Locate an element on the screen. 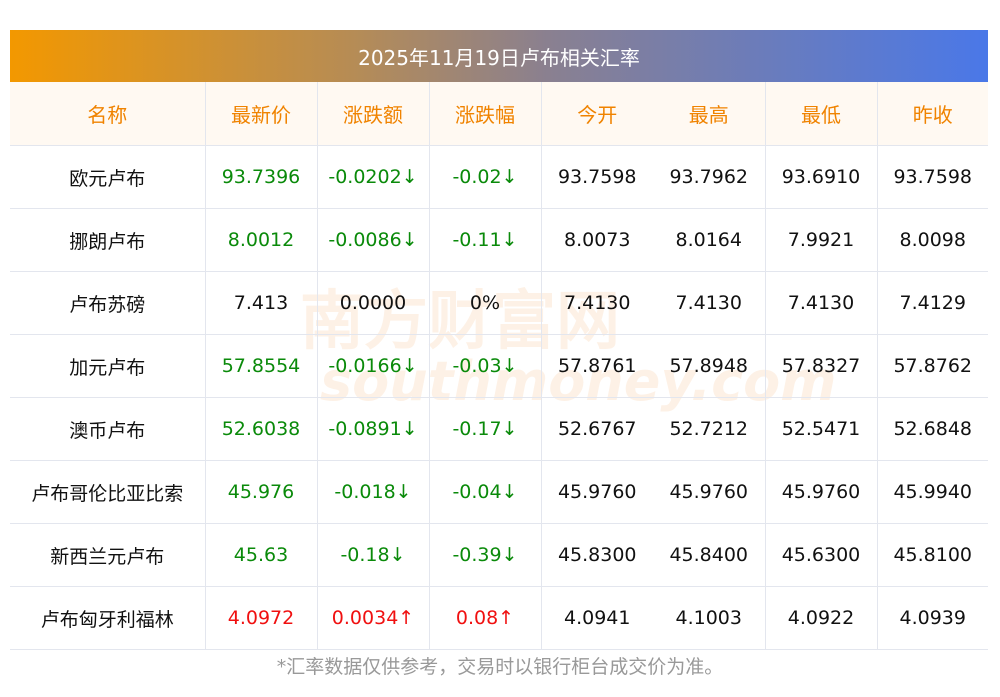 Image resolution: width=1000 pixels, height=697 pixels. cell-latest: 7.413 is located at coordinates (260, 303).